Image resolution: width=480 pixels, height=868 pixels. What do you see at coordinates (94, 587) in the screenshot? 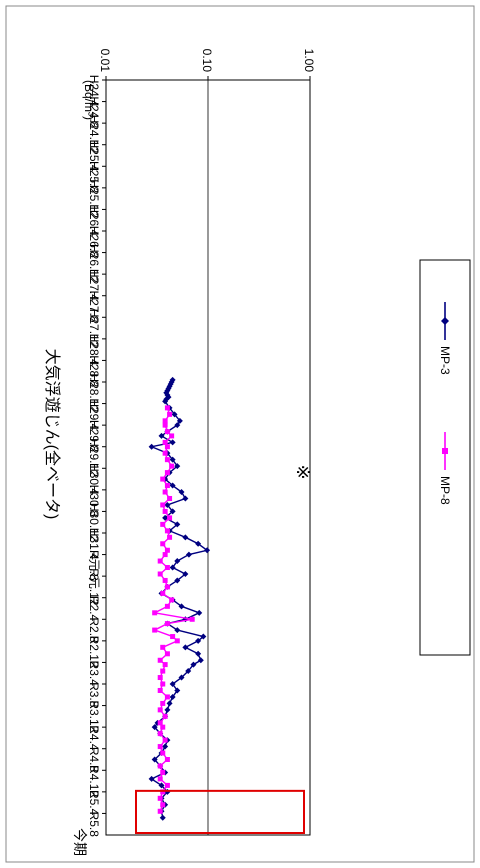
I see `x-tick-label: R元.12` at bounding box center [94, 587].